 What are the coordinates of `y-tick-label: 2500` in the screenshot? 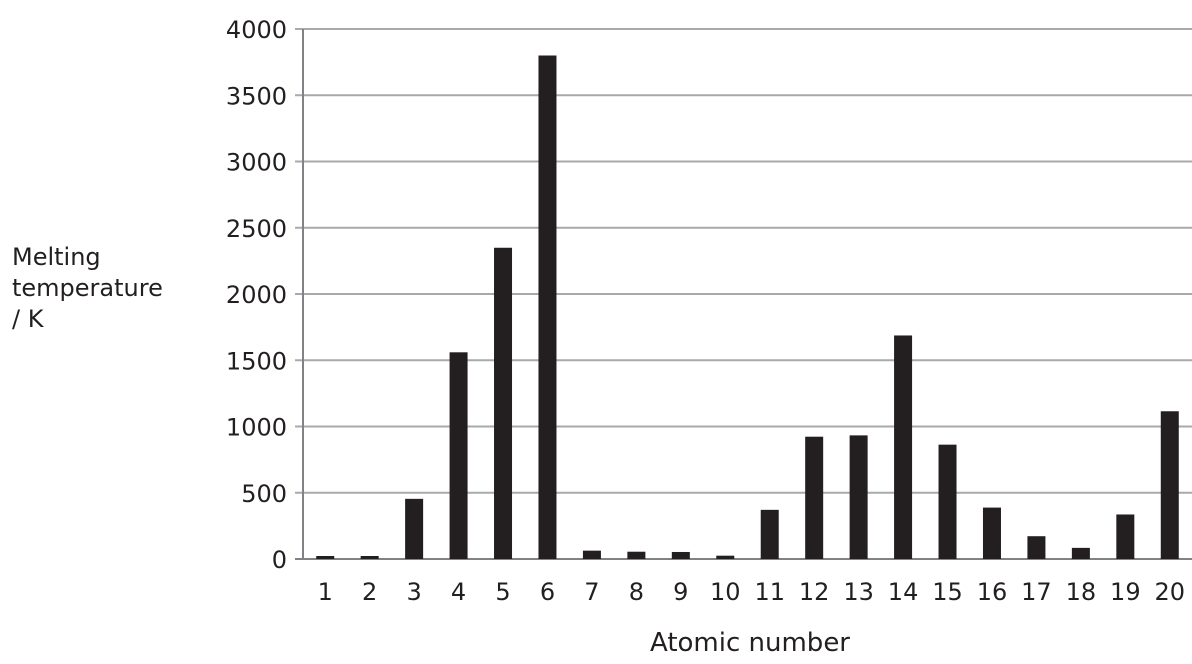 It's located at (256, 229).